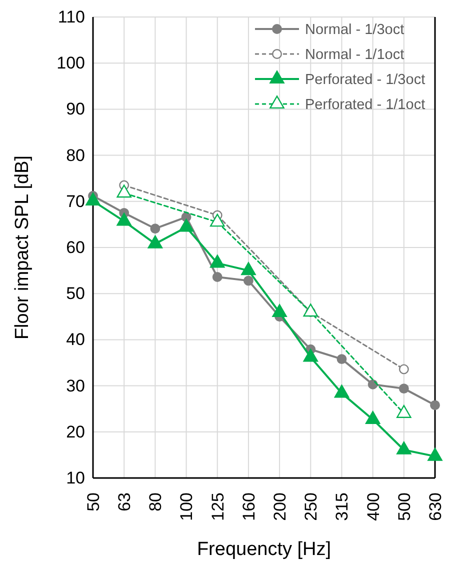 This screenshot has width=451, height=565. What do you see at coordinates (404, 506) in the screenshot?
I see `x-tick-label: 500` at bounding box center [404, 506].